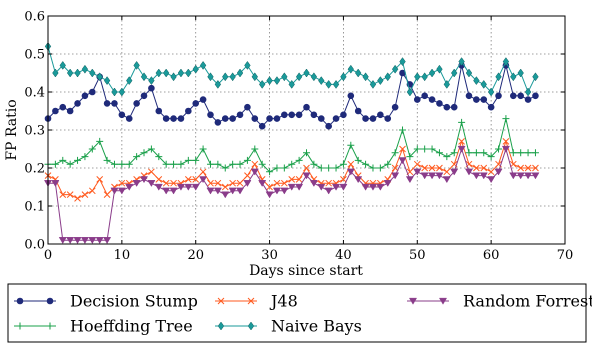 Image resolution: width=592 pixels, height=344 pixels. Describe the element at coordinates (131, 326) in the screenshot. I see `legend-label: Hoeffding Tree` at that location.